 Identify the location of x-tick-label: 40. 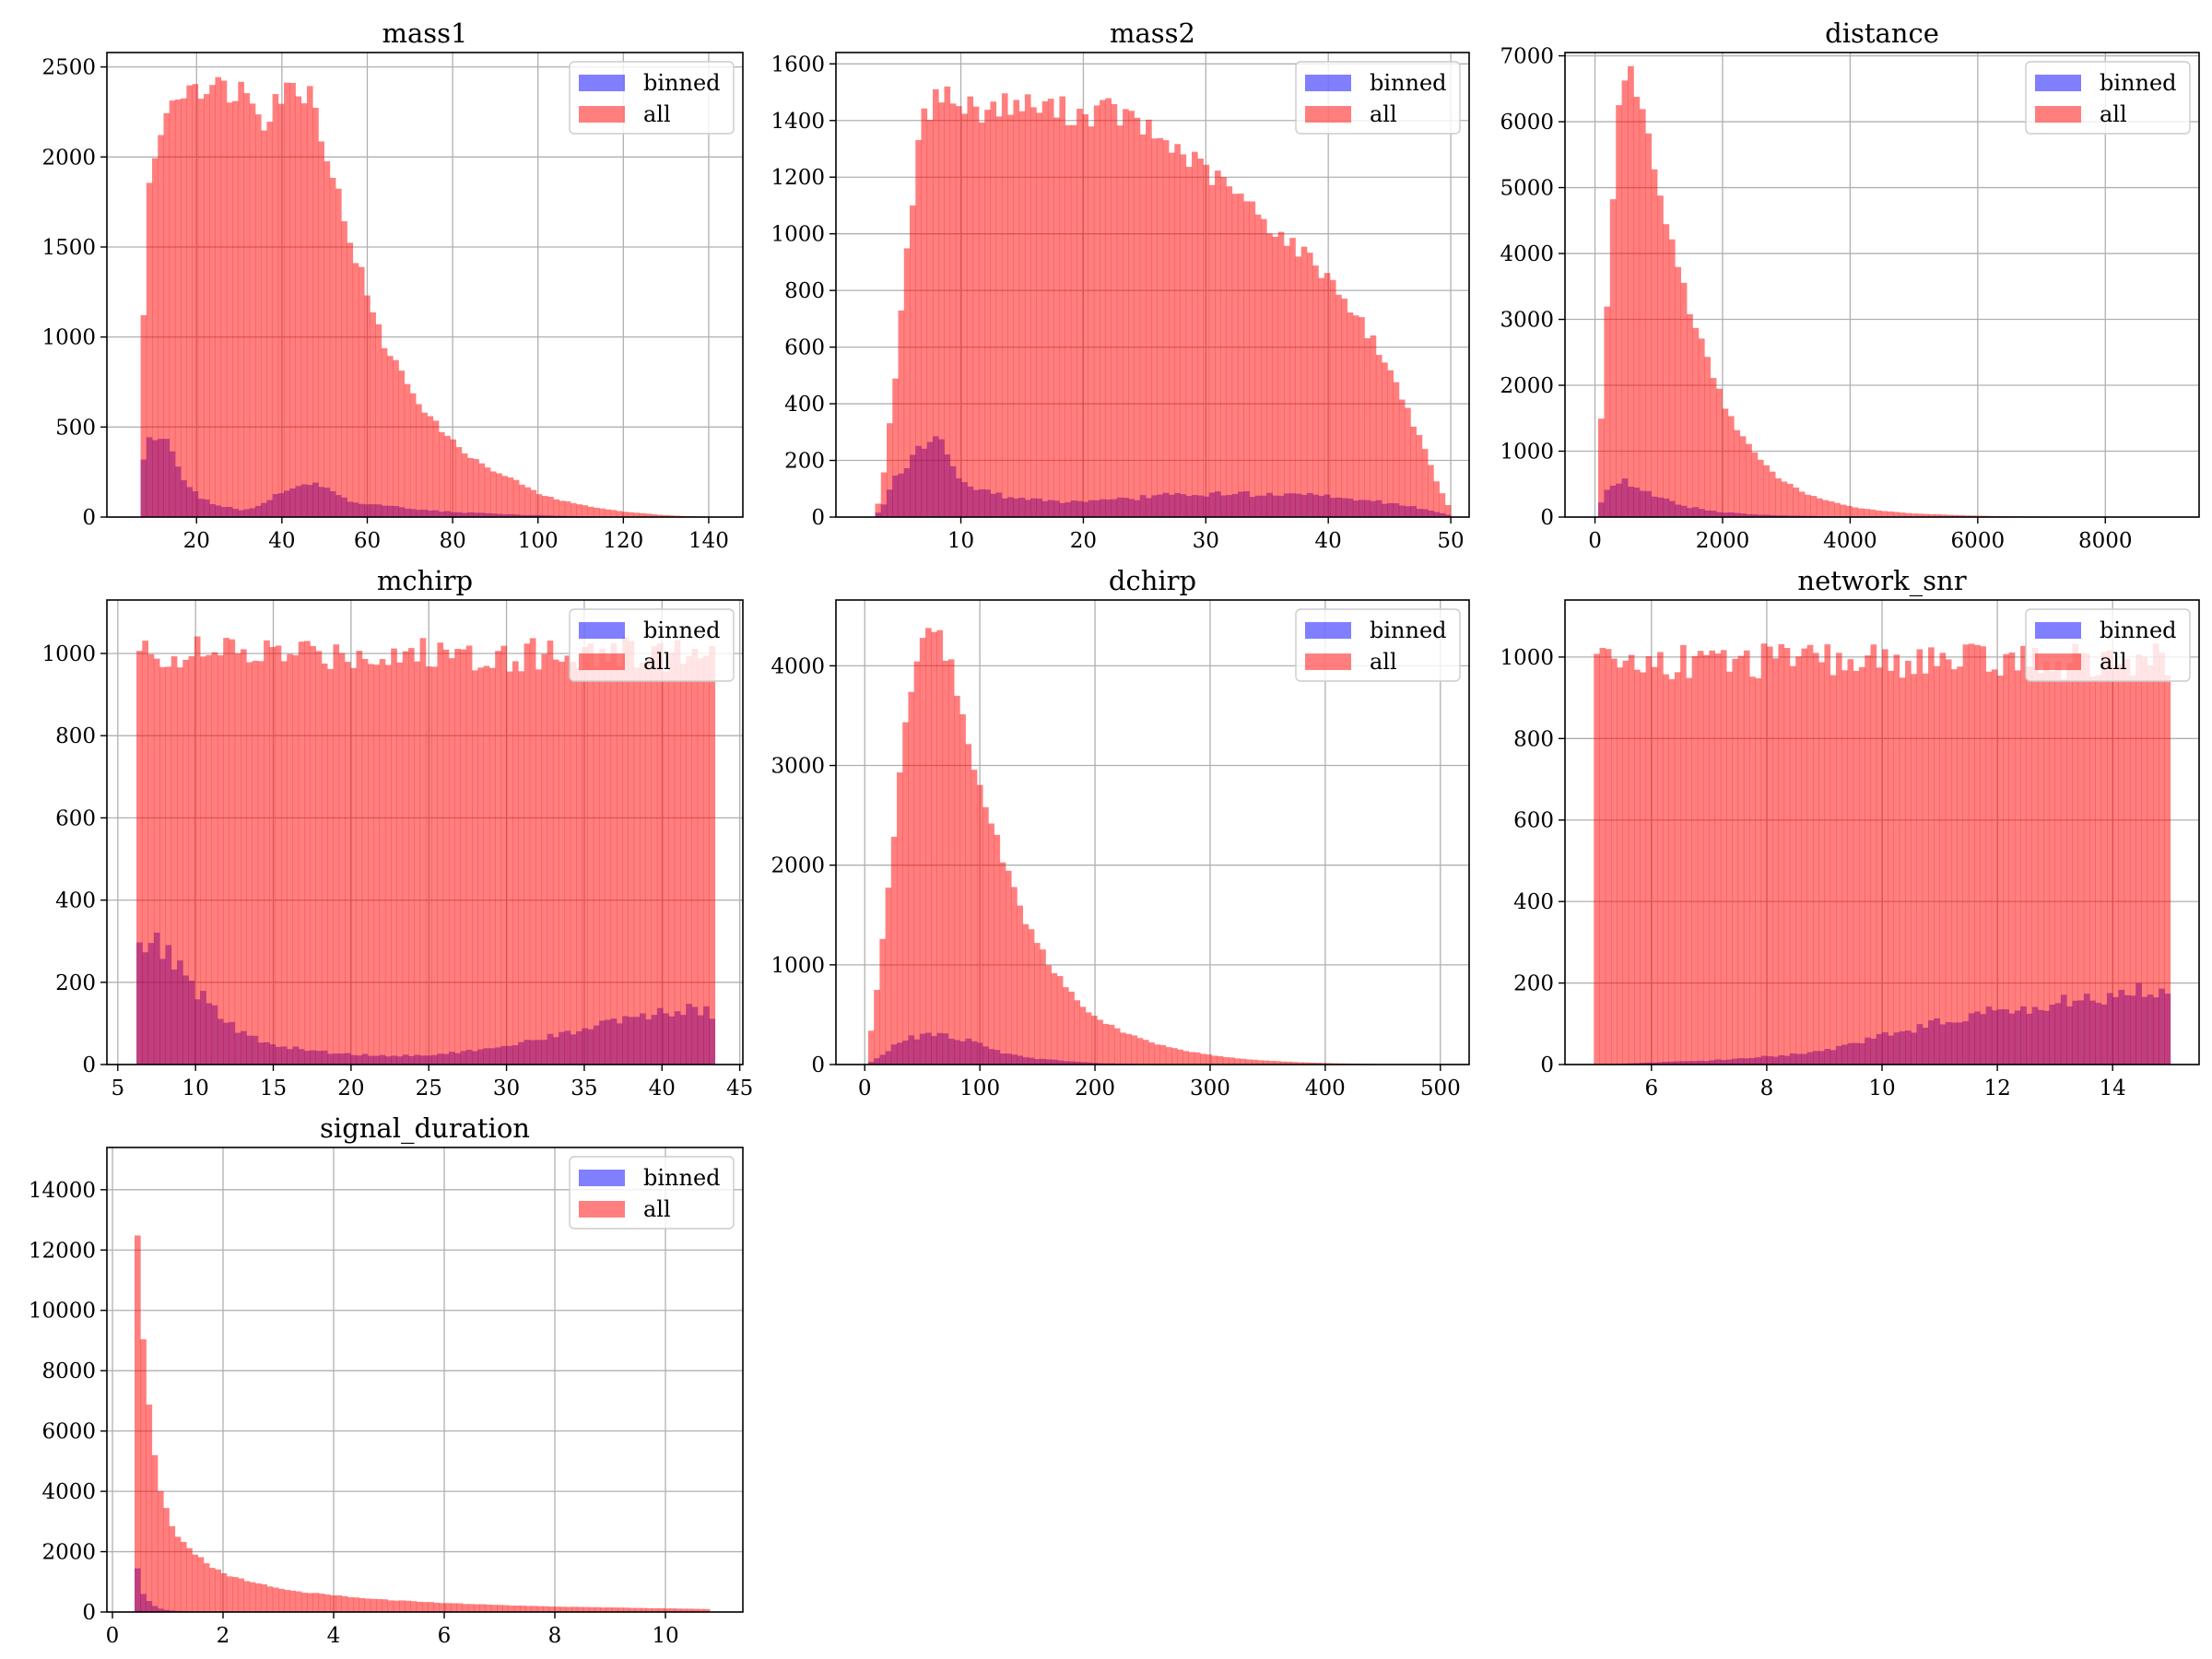
(1328, 541).